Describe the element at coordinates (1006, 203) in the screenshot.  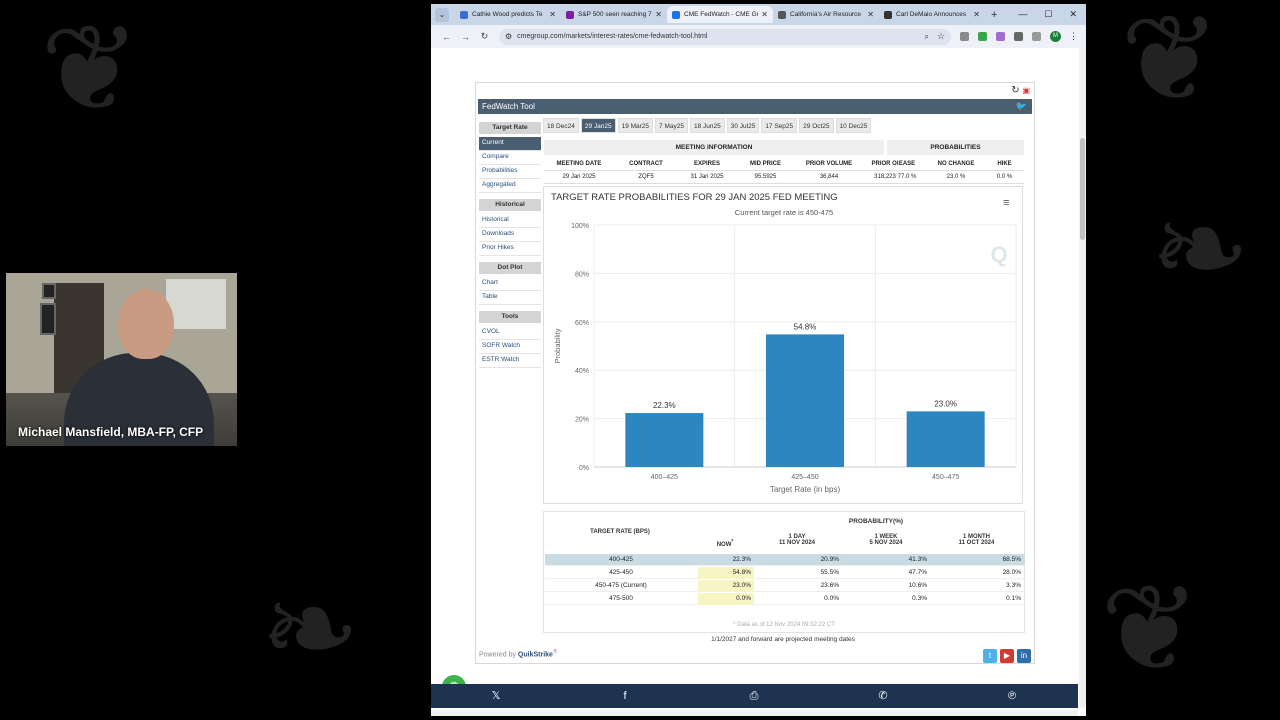
I see `chart-menu-icon: ≡` at that location.